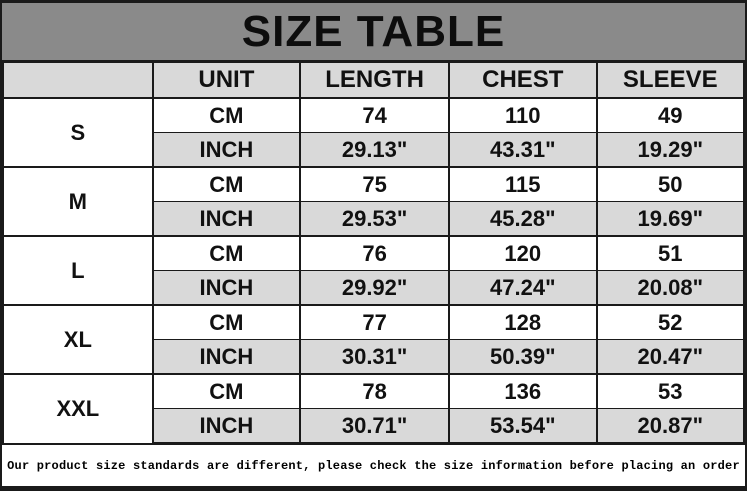 This screenshot has width=747, height=491. I want to click on value-cell: 19.69", so click(670, 219).